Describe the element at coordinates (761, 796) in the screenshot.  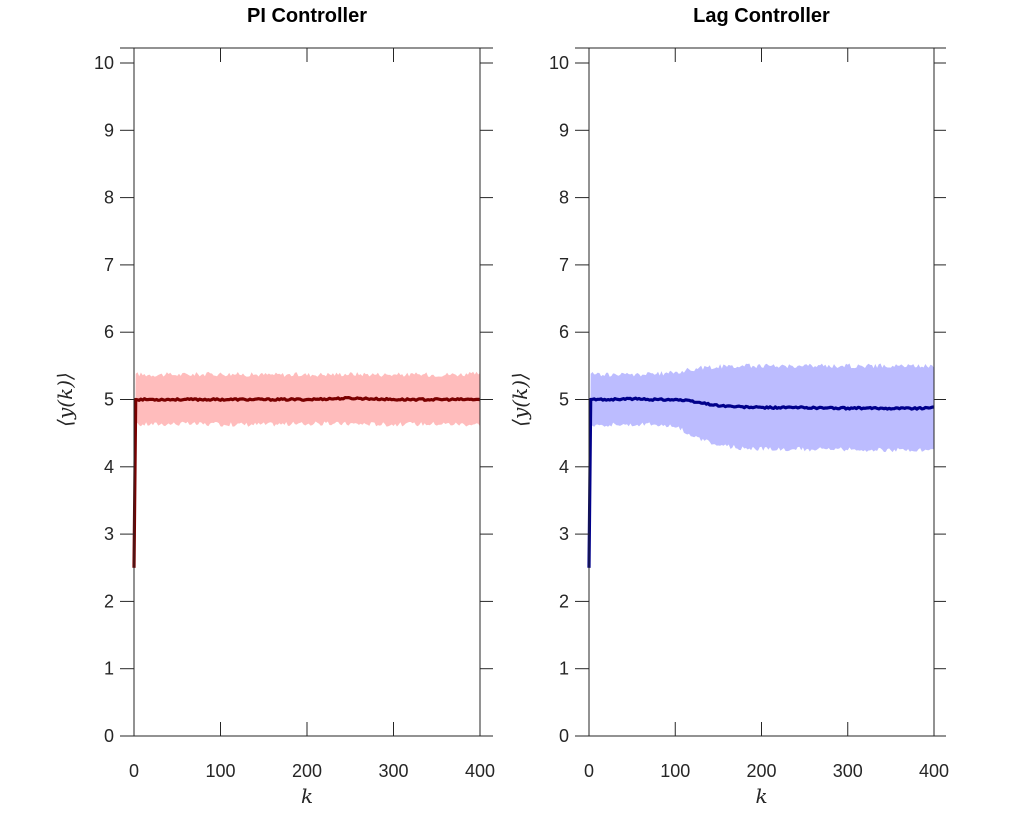
I see `lag-x-axis-label: k` at that location.